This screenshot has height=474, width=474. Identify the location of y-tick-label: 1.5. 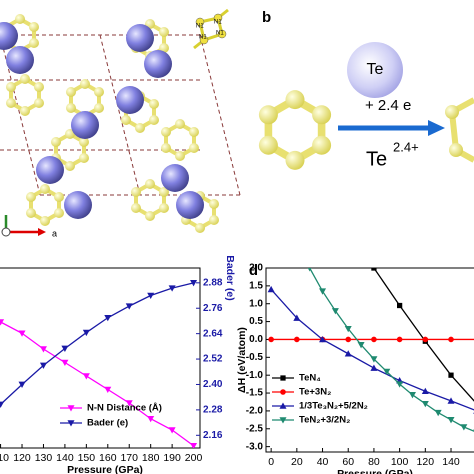
(256, 286).